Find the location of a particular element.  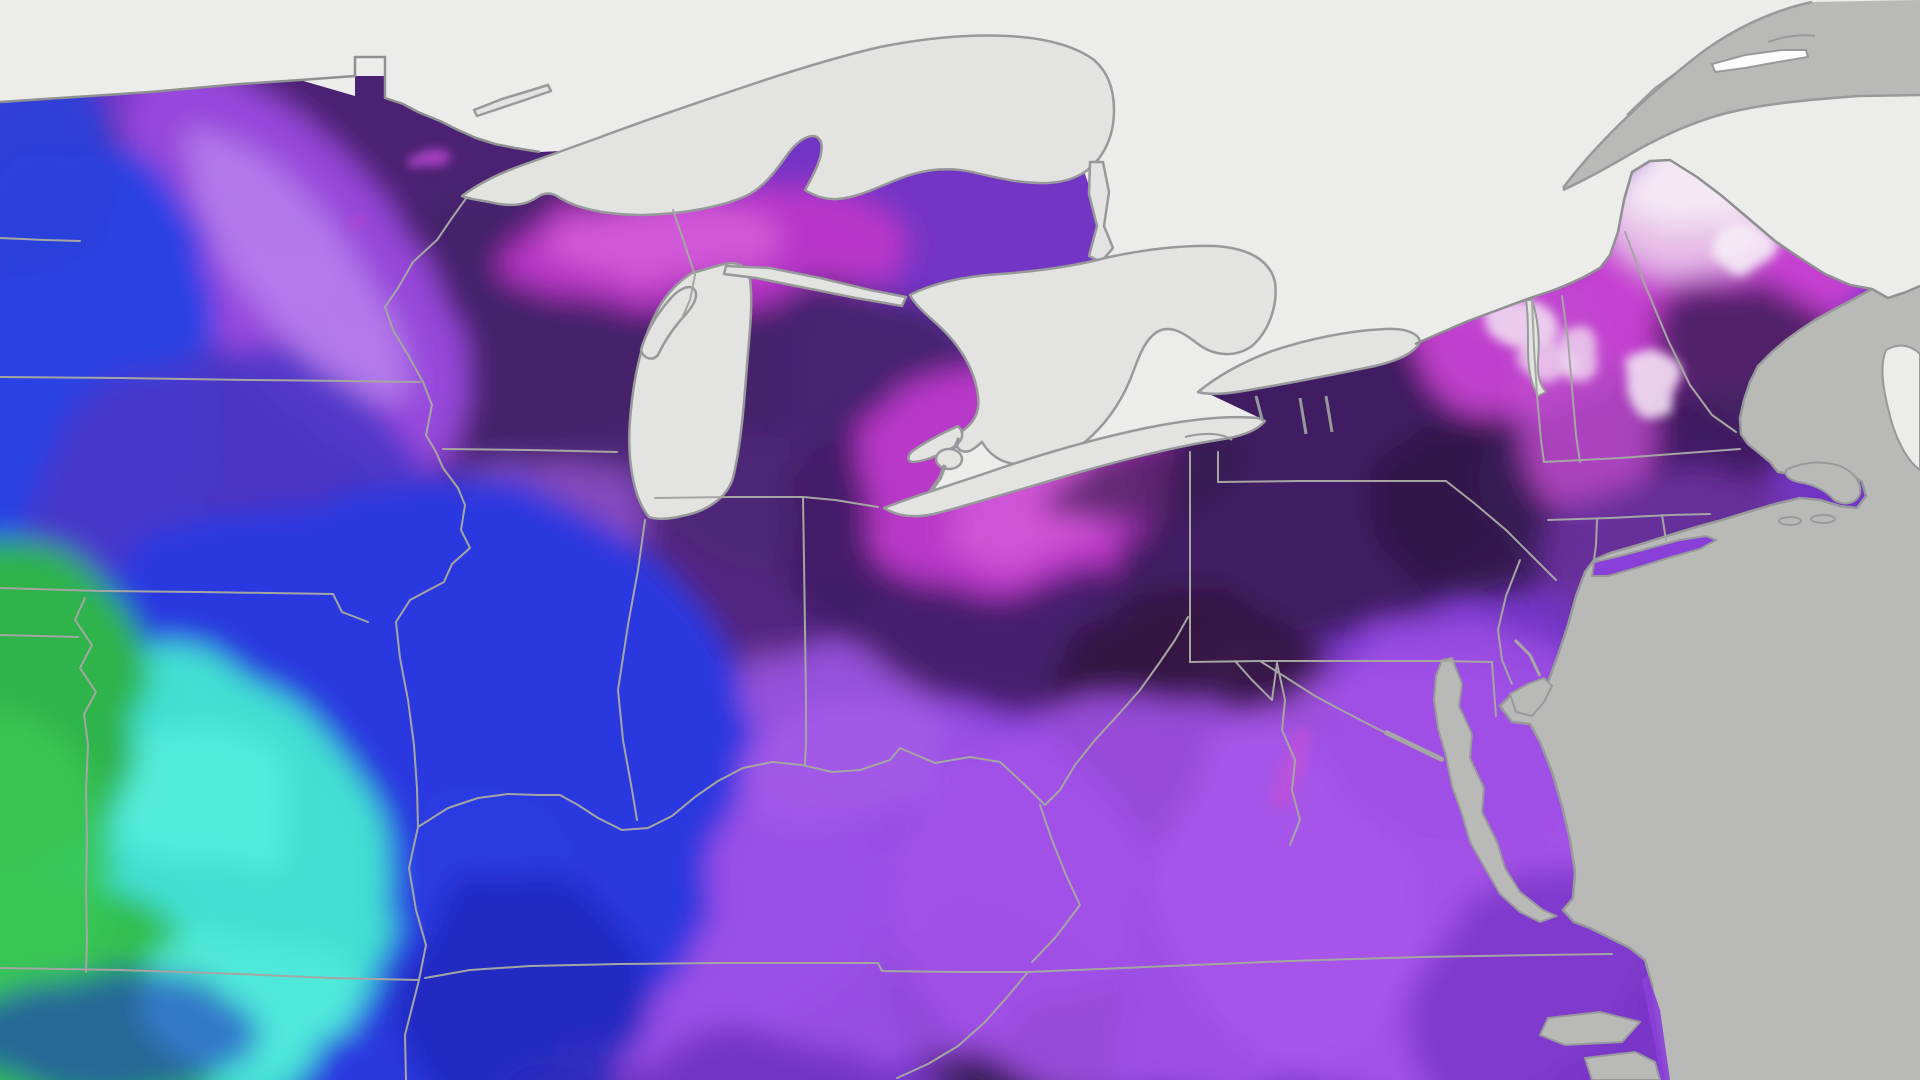

border-mo-ar is located at coordinates (210, 974).